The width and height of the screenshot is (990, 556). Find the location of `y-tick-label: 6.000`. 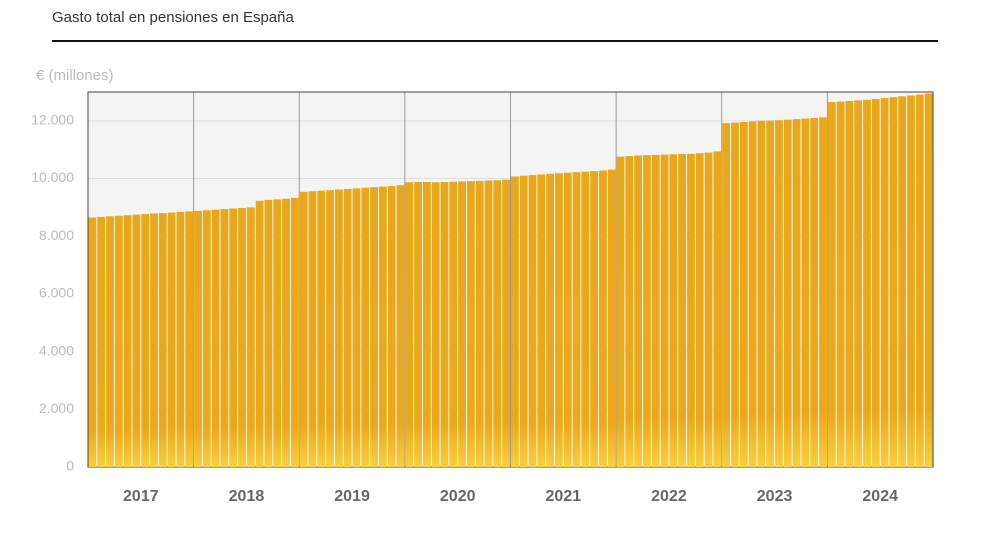

y-tick-label: 6.000 is located at coordinates (56, 293).